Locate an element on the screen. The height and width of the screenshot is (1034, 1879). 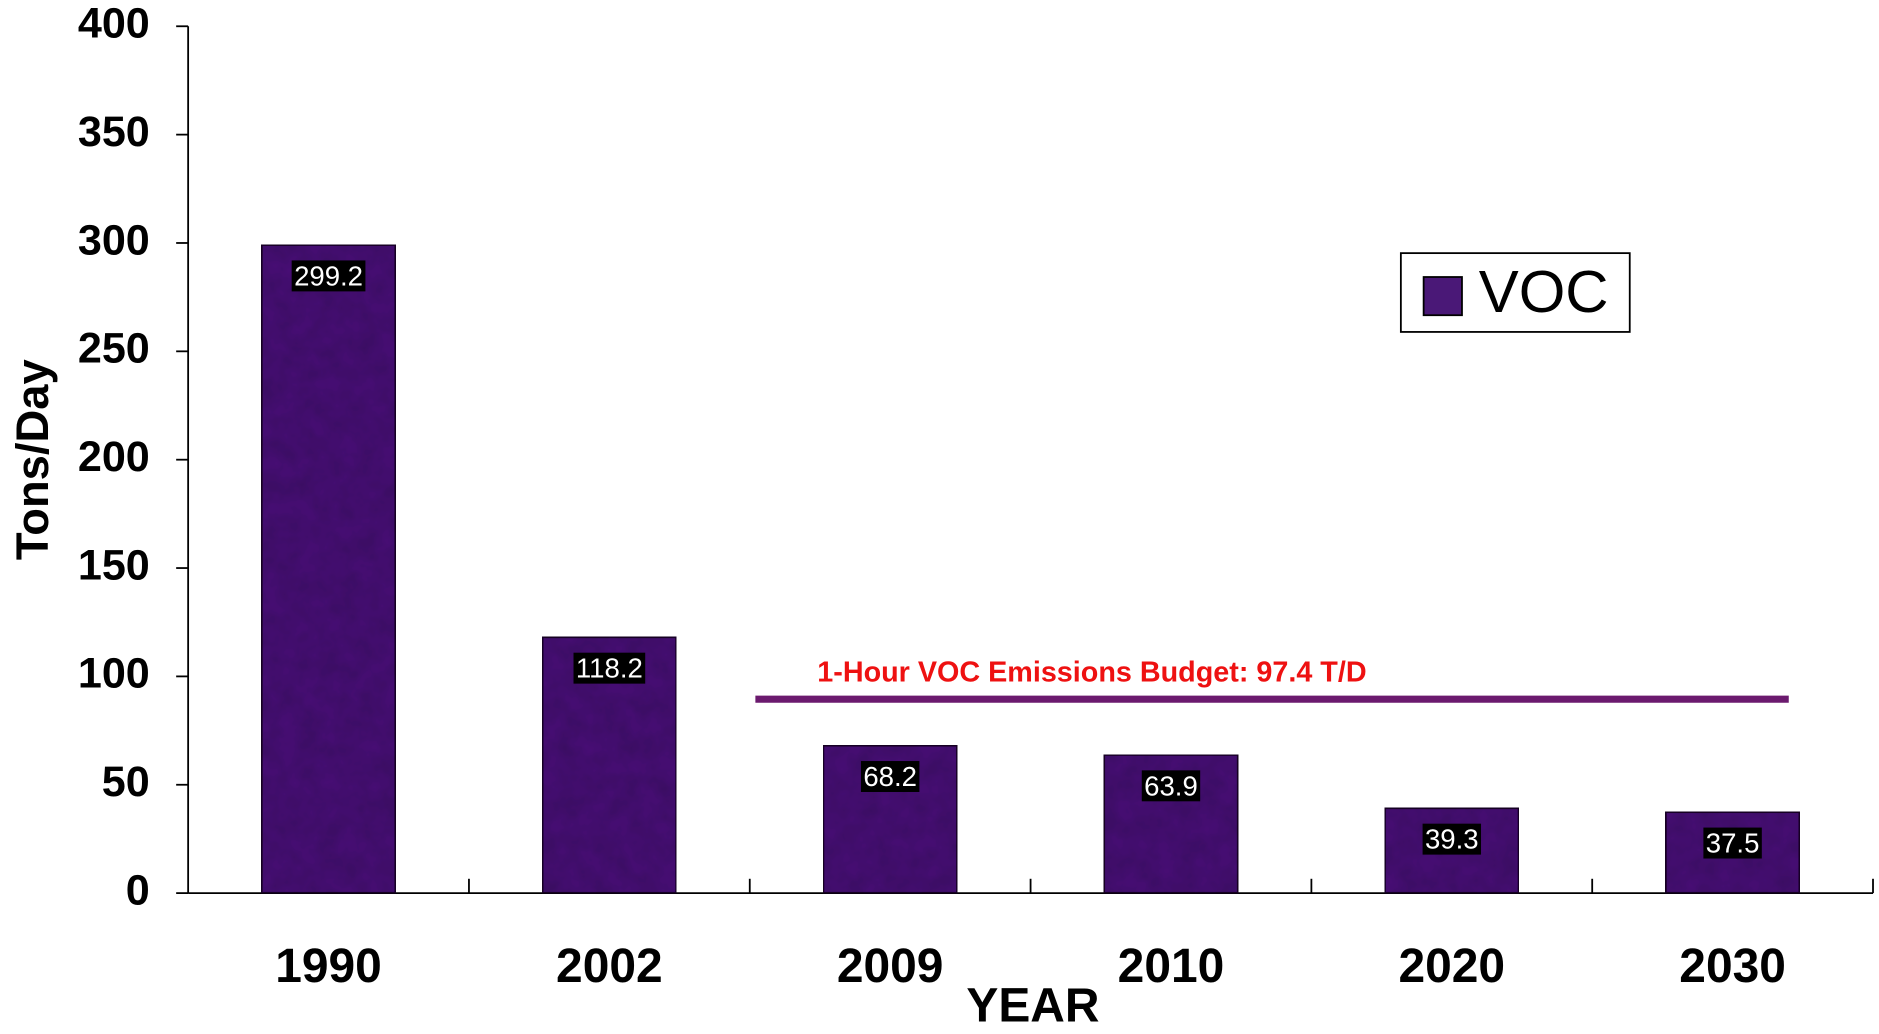
reference-label: 1-Hour VOC Emissions Budget: 97.4 T/D is located at coordinates (1091, 673).